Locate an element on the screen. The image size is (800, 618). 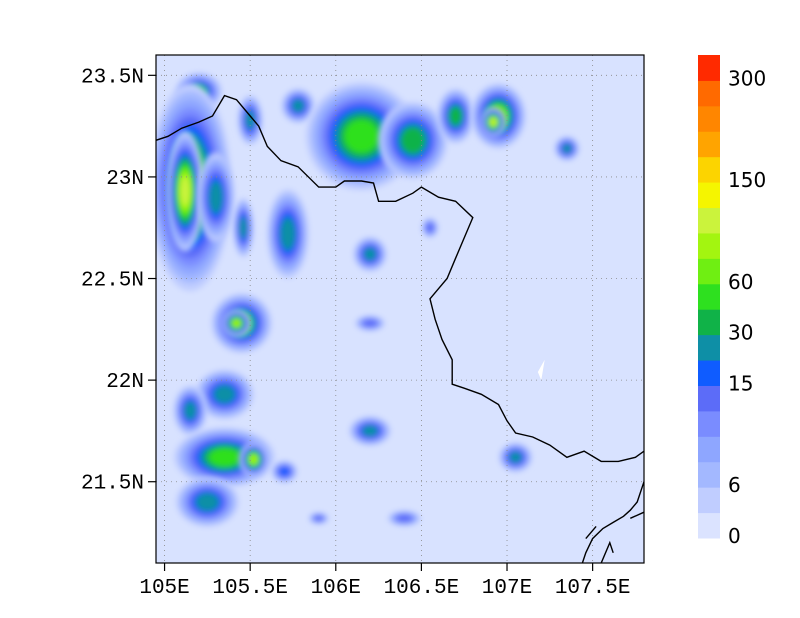
y-tick-label: 23.5N is located at coordinates (112, 77).